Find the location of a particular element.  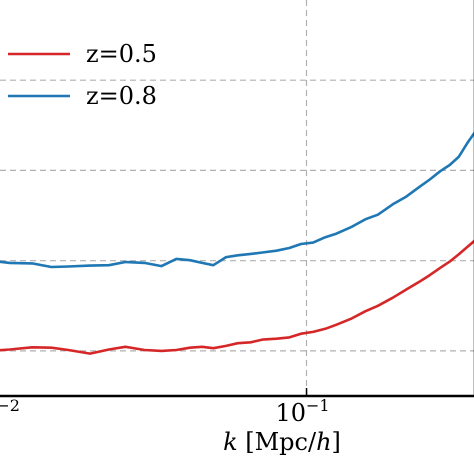

x-tick-label: 10−1 is located at coordinates (302, 411).